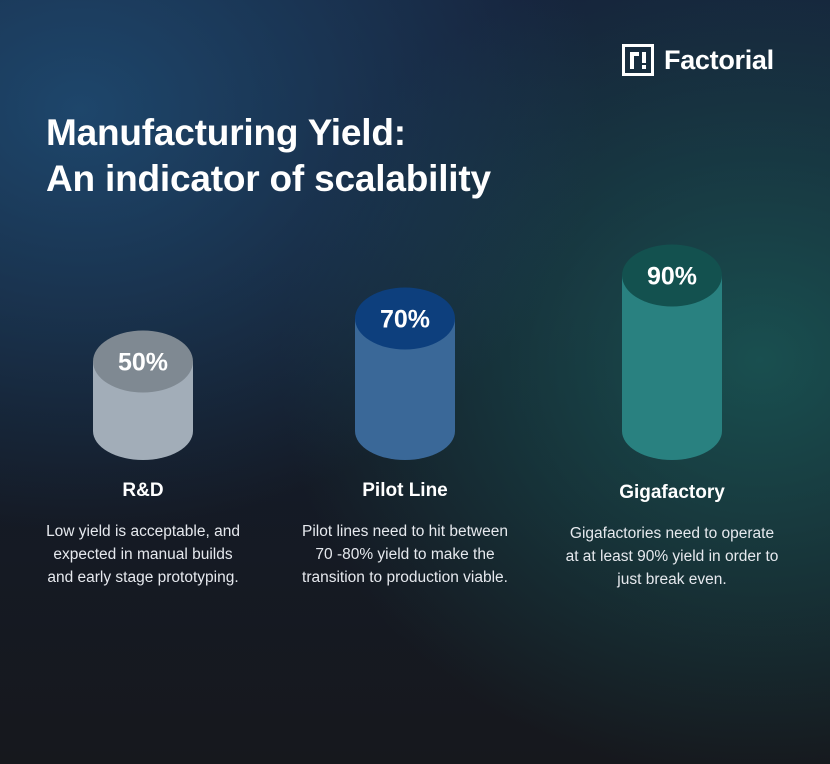 The height and width of the screenshot is (764, 830). Describe the element at coordinates (143, 490) in the screenshot. I see `category-label-rnd: R&D` at that location.